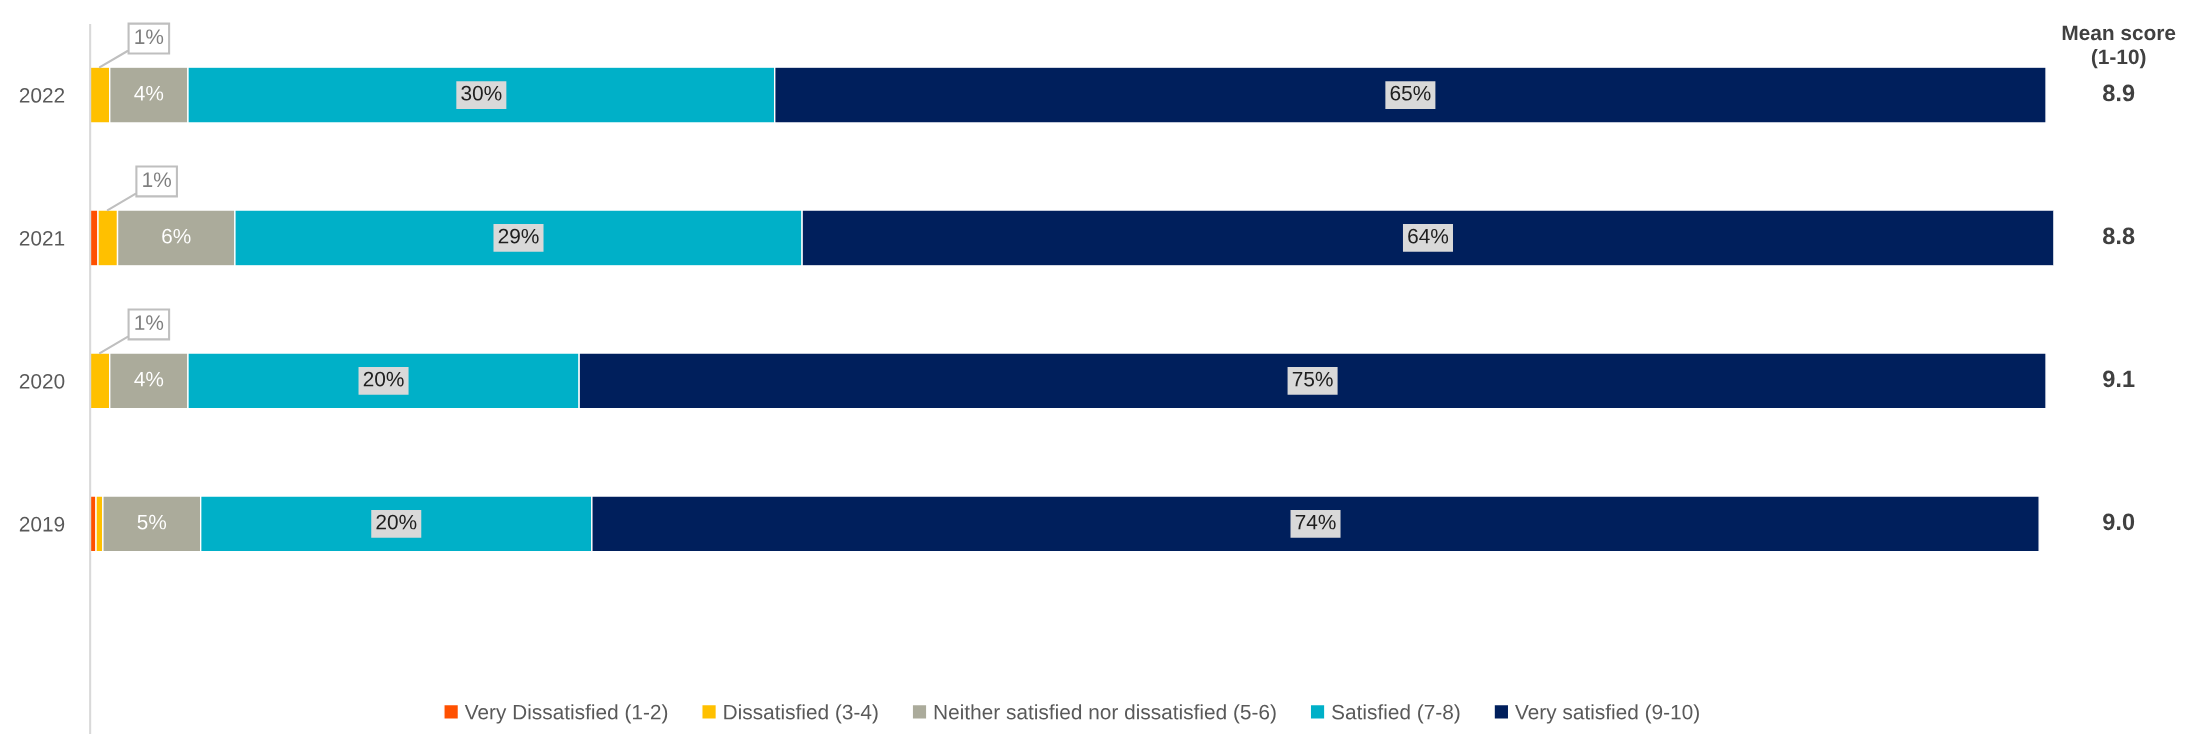 The height and width of the screenshot is (734, 2199). Describe the element at coordinates (481, 93) in the screenshot. I see `data-label: 30%` at that location.